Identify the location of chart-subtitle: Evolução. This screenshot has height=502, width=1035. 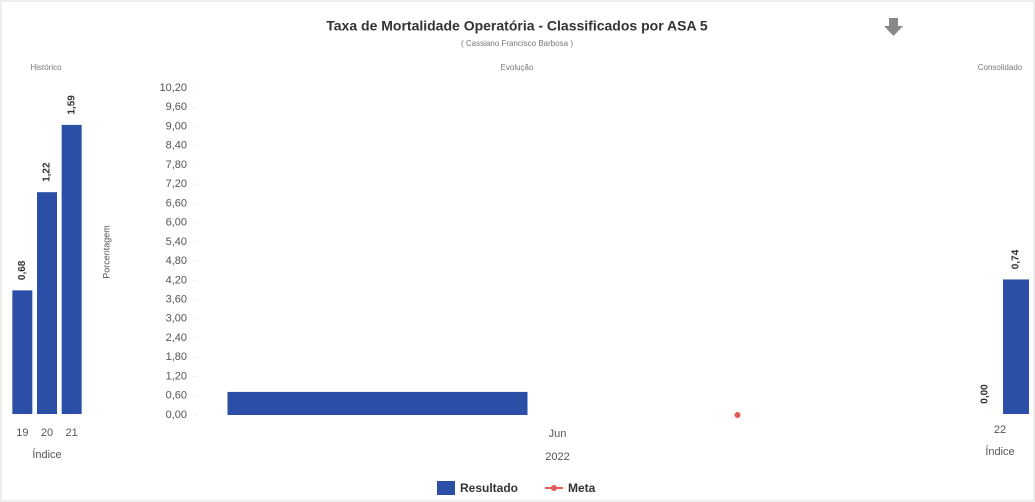
(517, 67).